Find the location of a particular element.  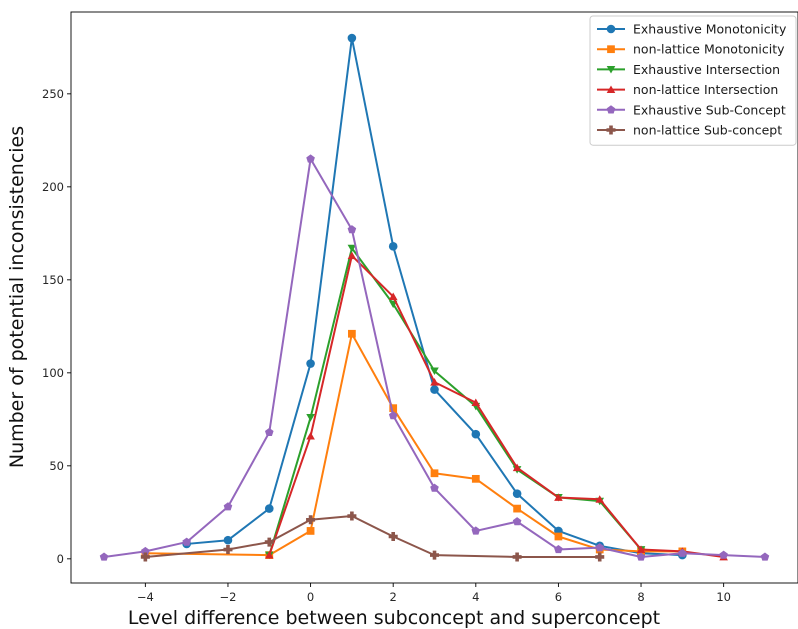

x-tick-label: 8 is located at coordinates (640, 597).